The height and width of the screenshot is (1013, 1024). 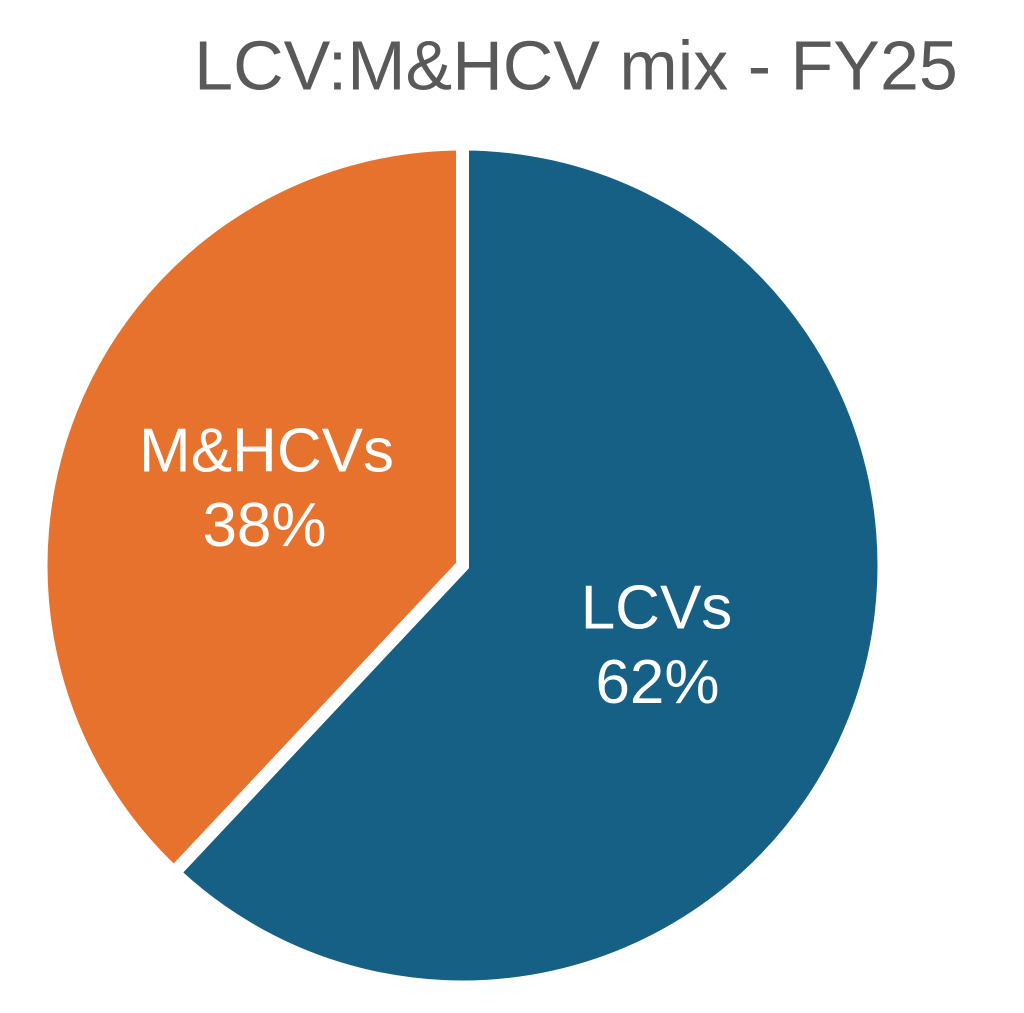 I want to click on svg-text: LCV:M&HCV mix - FY25, so click(x=576, y=66).